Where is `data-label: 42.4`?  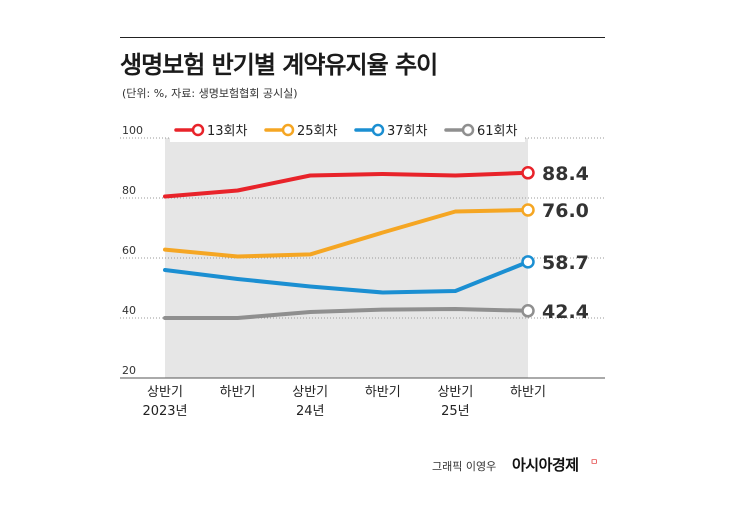 data-label: 42.4 is located at coordinates (565, 312).